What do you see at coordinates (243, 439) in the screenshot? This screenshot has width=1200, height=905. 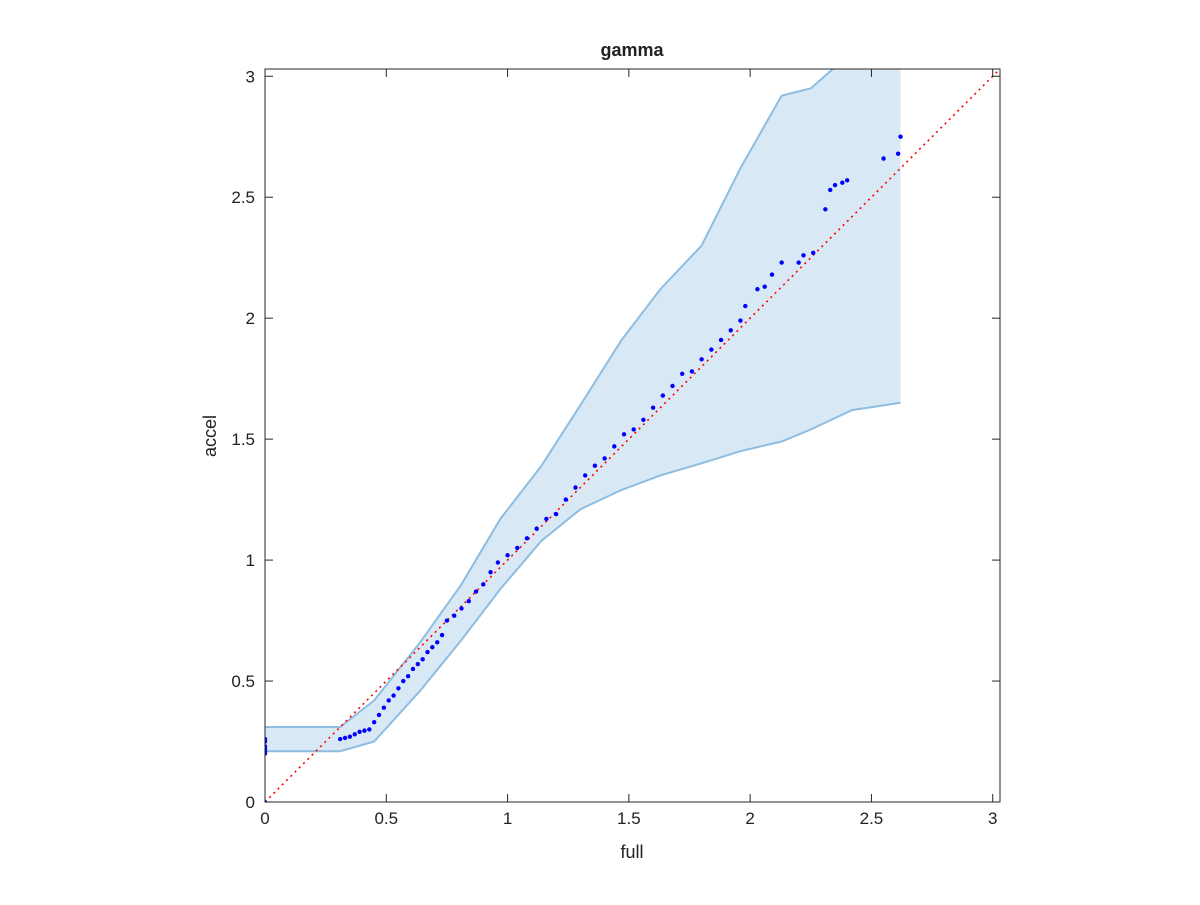 I see `y-tick-label: 1.5` at bounding box center [243, 439].